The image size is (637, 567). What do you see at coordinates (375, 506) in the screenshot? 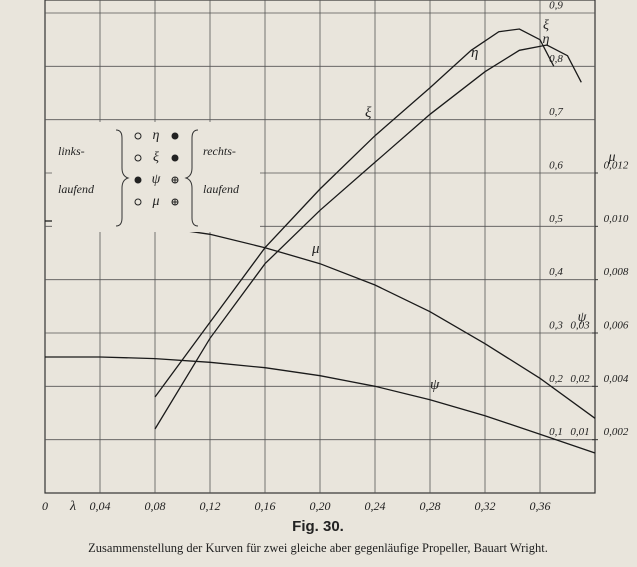
I see `x-tick-label: 0,24` at bounding box center [375, 506].